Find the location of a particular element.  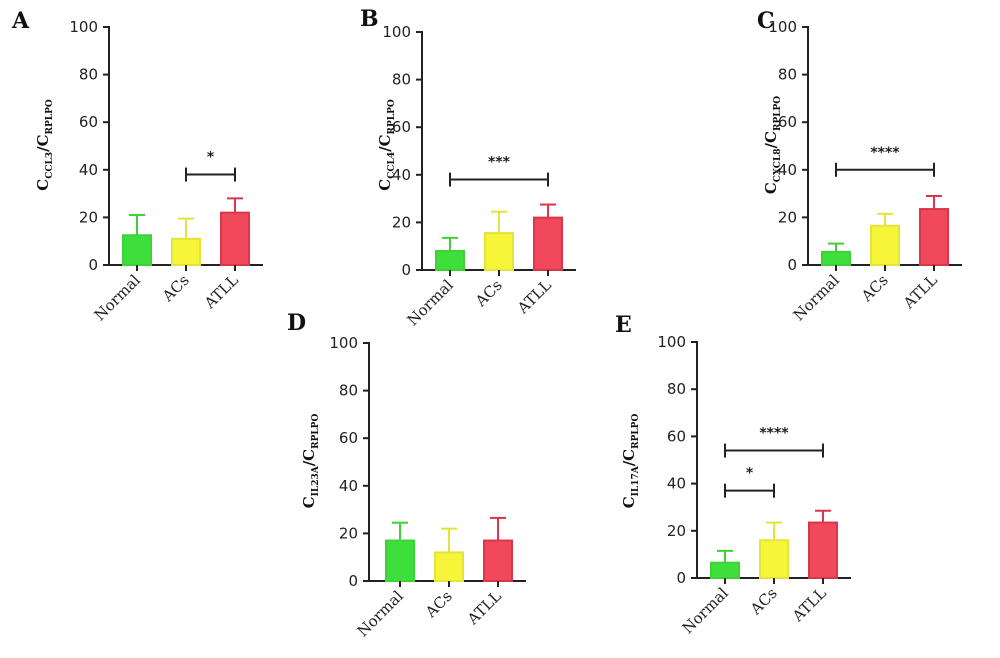

y-tick-label-c-60: 60 is located at coordinates (787, 122).